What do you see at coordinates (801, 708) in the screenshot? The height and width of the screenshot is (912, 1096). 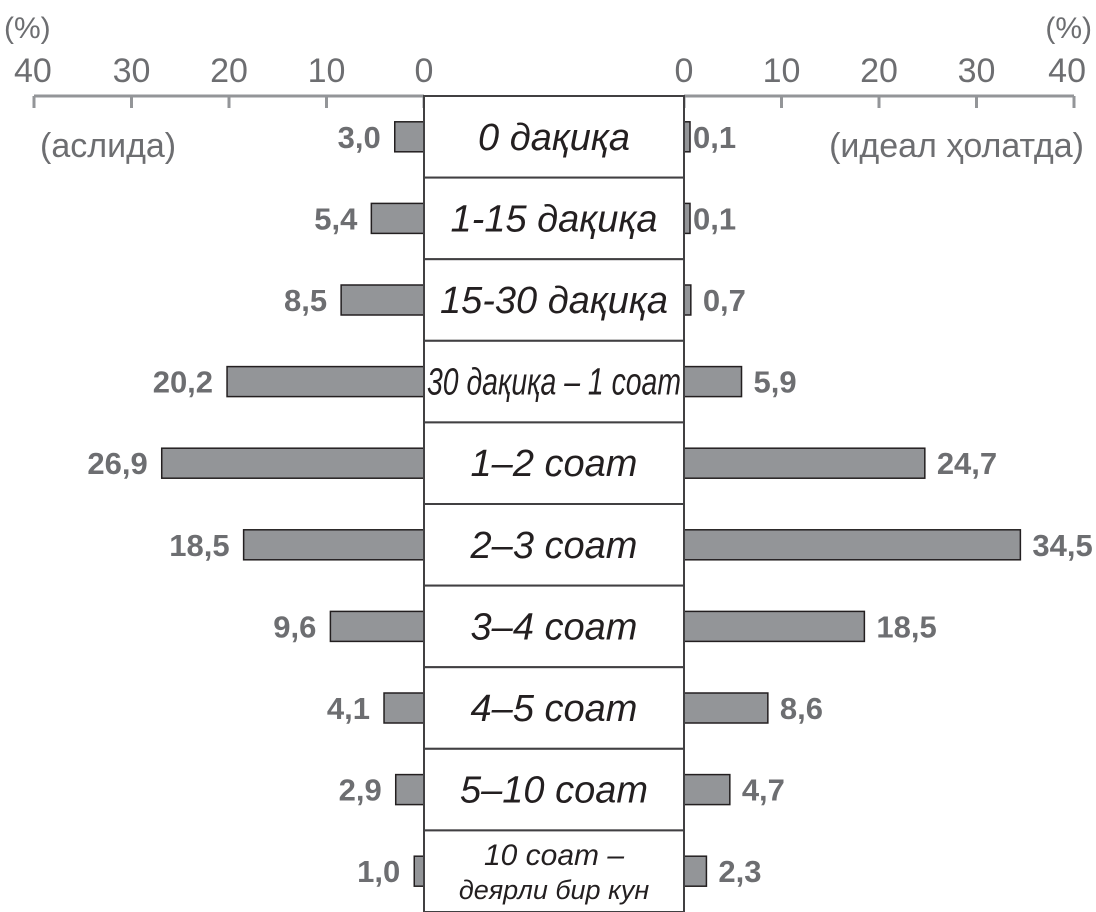 I see `right-value-label: 8,6` at bounding box center [801, 708].